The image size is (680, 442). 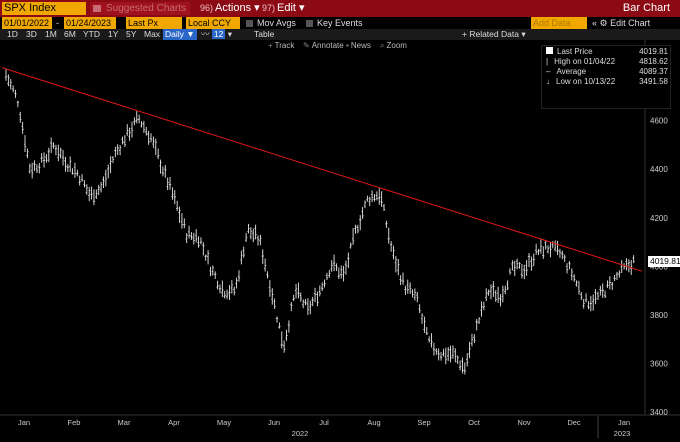 What do you see at coordinates (574, 422) in the screenshot?
I see `x-tick-label: Dec` at bounding box center [574, 422].